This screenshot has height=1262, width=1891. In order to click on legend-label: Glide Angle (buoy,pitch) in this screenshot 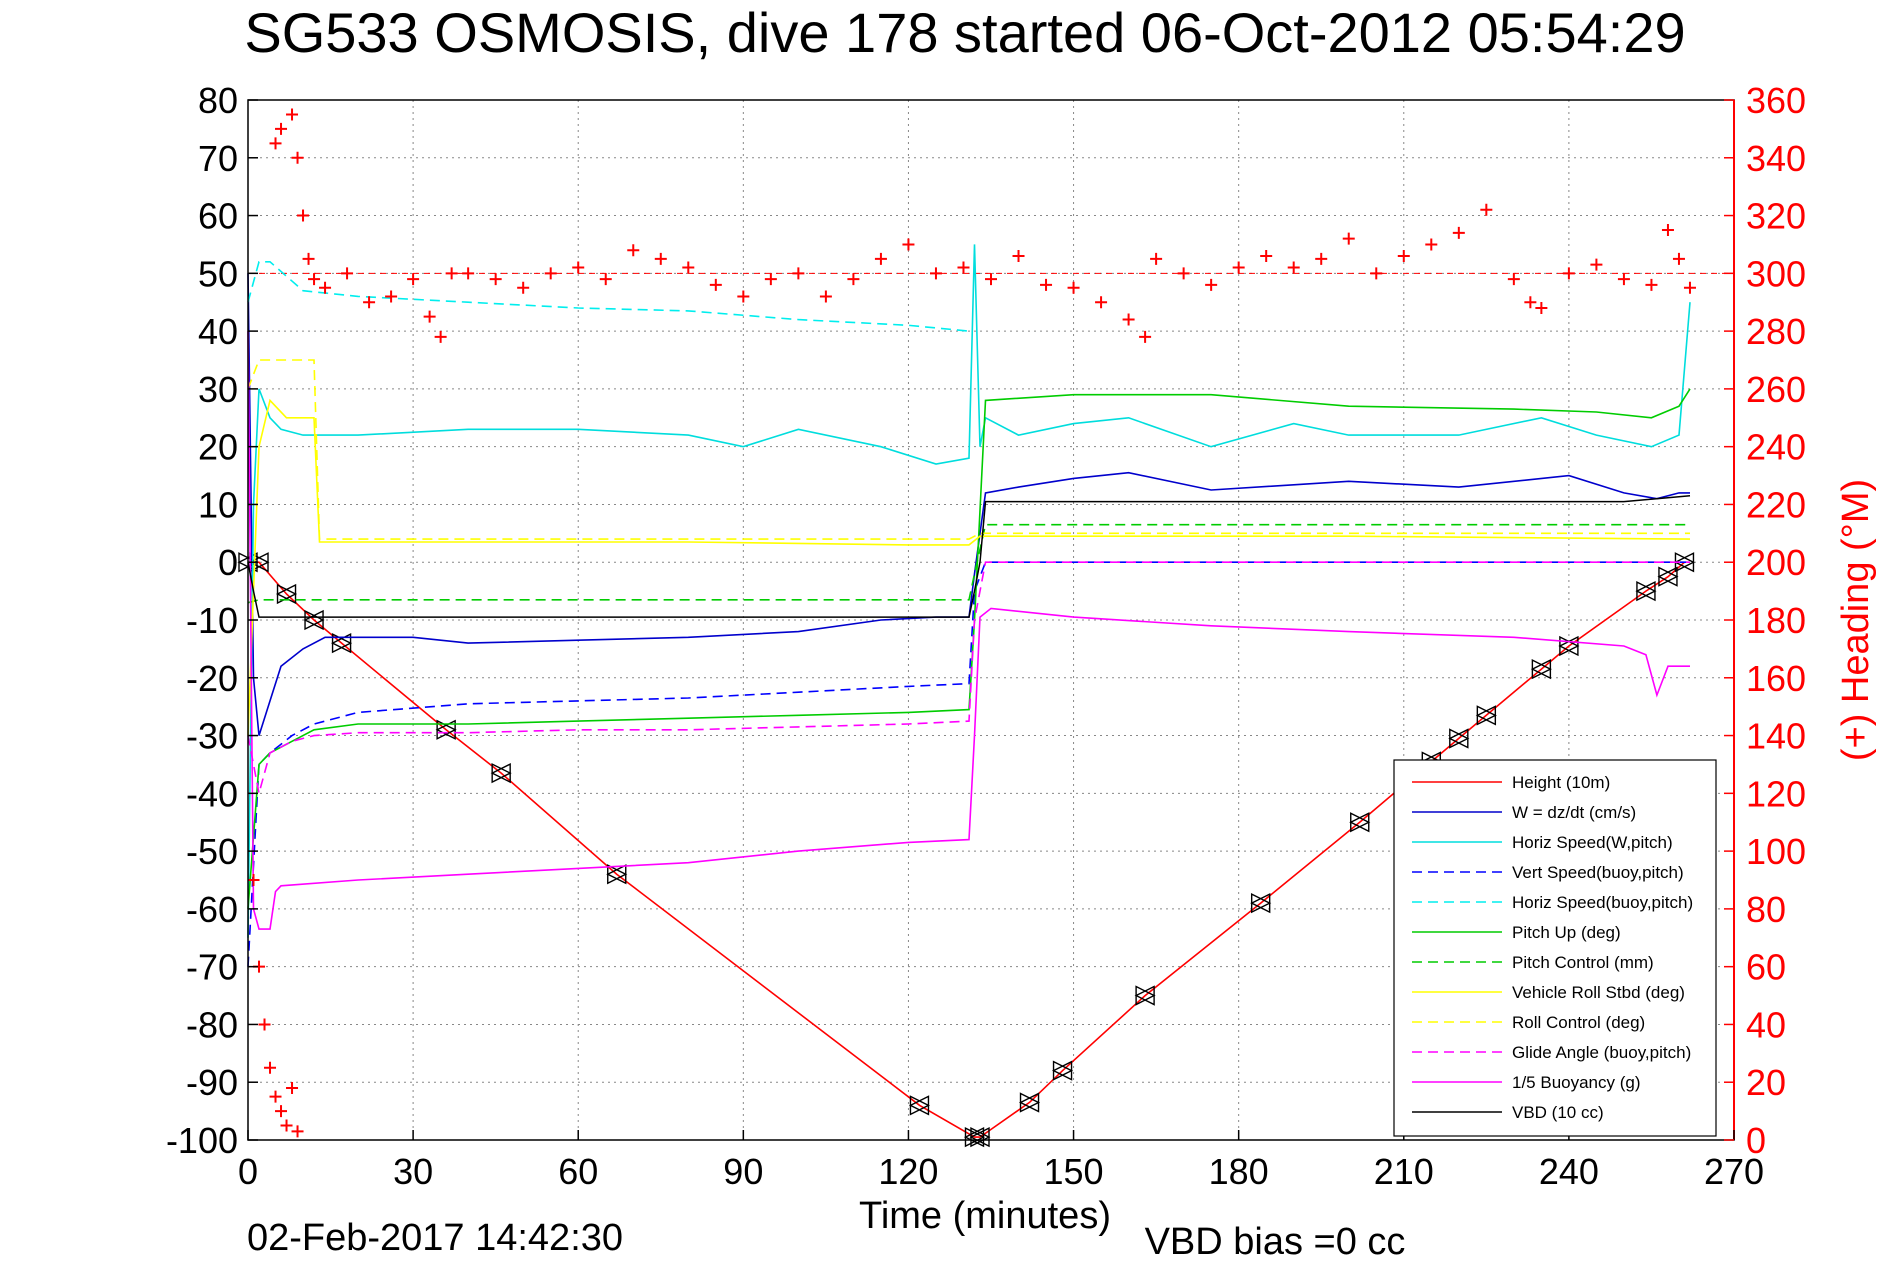, I will do `click(1601, 1052)`.